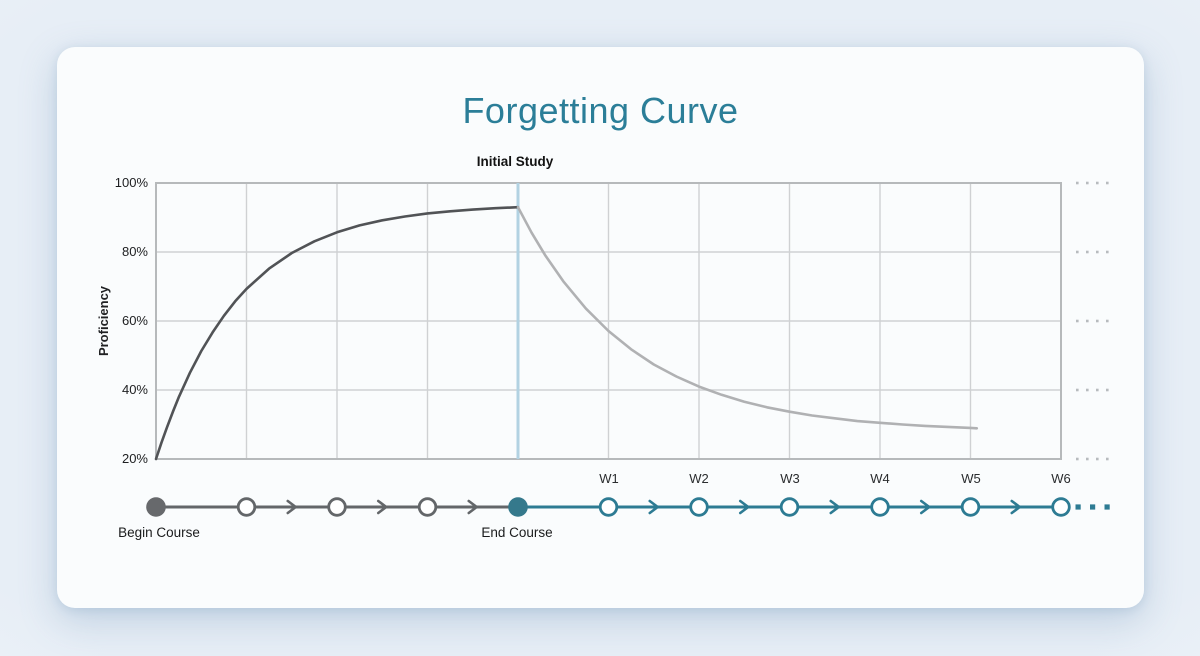  I want to click on y-tick-20: 20%, so click(134, 458).